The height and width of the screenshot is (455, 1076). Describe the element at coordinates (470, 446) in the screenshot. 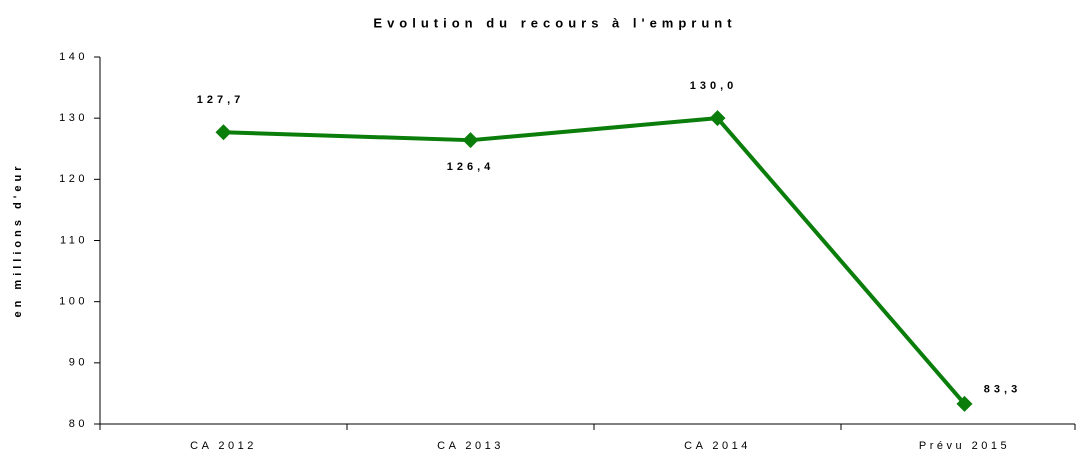

I see `x-tick-label: CA 2013` at that location.